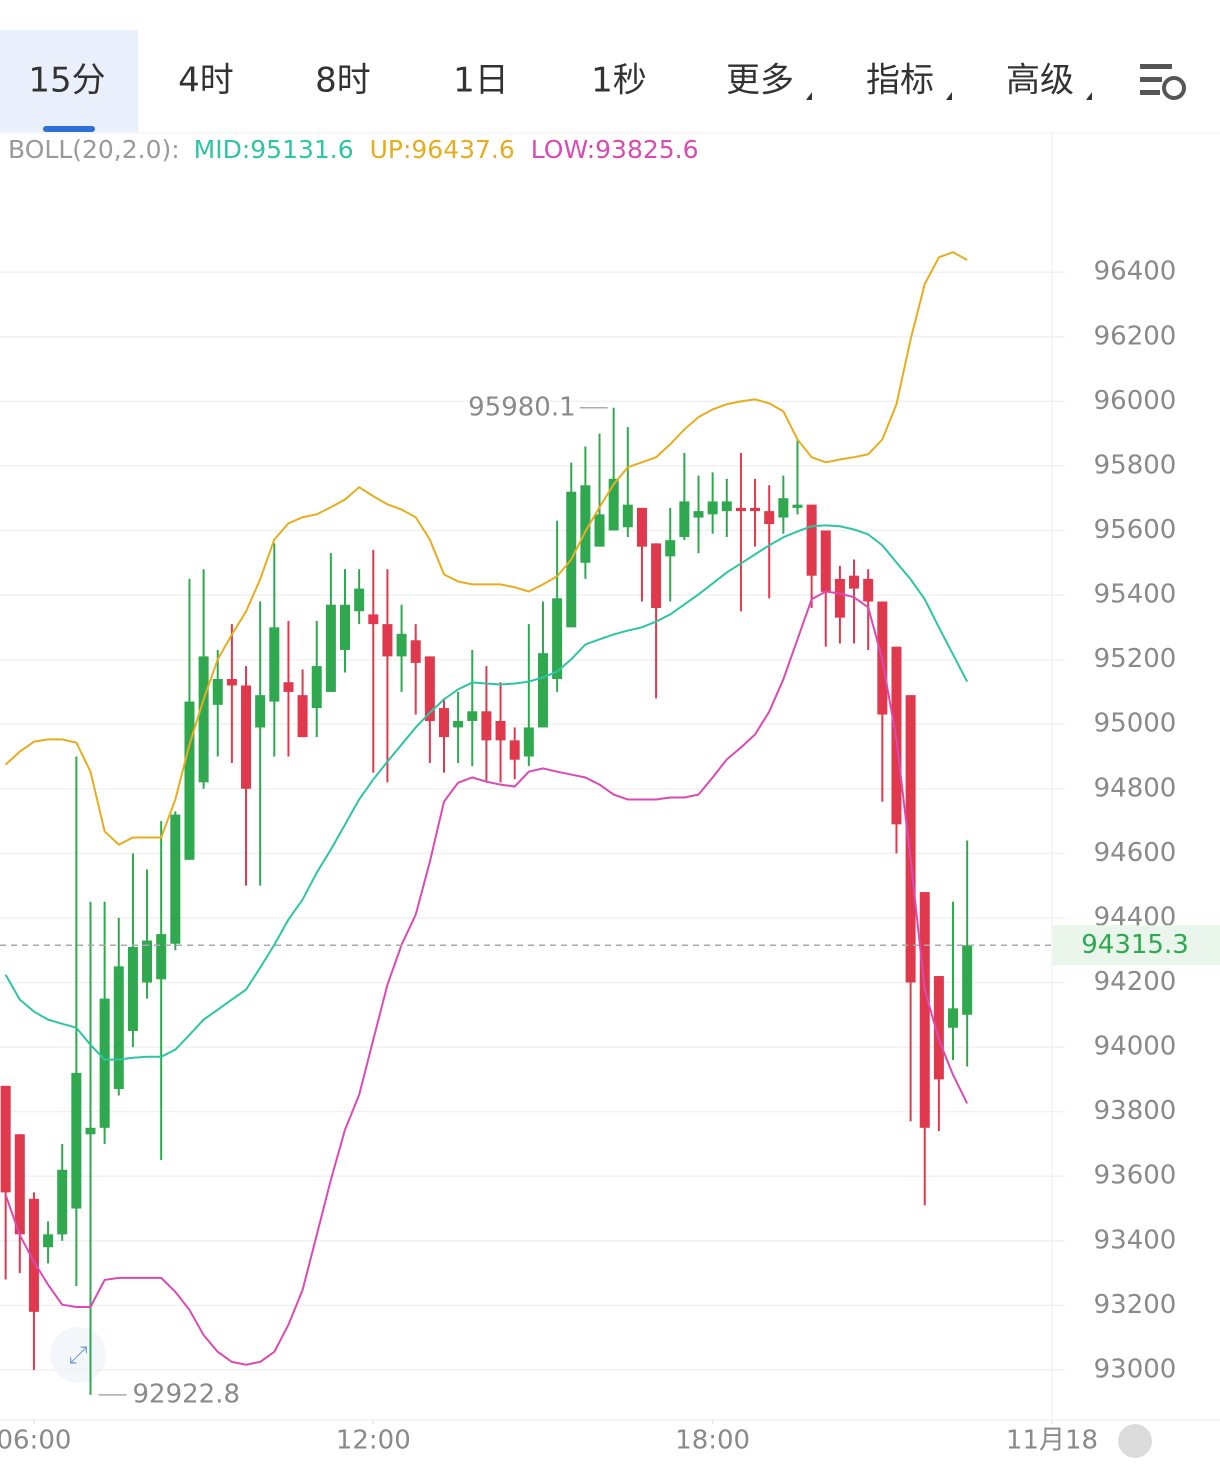 Image resolution: width=1220 pixels, height=1471 pixels. I want to click on y-tick-label: 96000, so click(1135, 401).